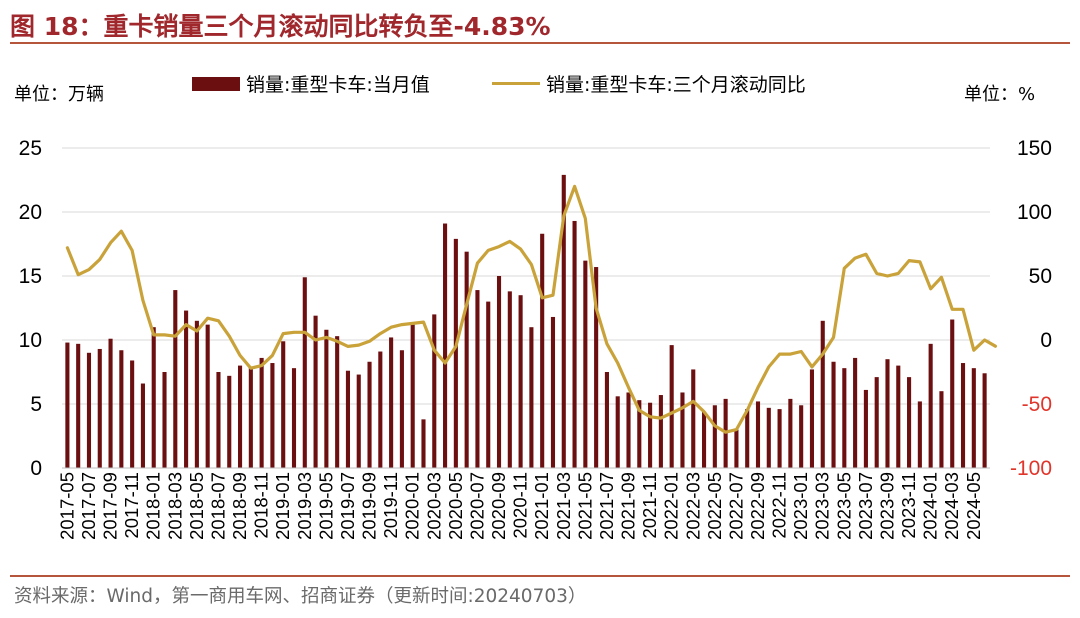 This screenshot has height=618, width=1080. What do you see at coordinates (498, 506) in the screenshot?
I see `x-tick-label: 2020-09` at bounding box center [498, 506].